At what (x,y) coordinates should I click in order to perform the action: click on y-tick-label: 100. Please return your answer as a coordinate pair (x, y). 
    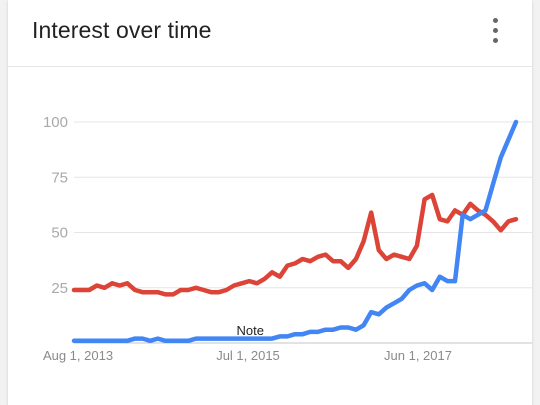
    Looking at the image, I should click on (55, 122).